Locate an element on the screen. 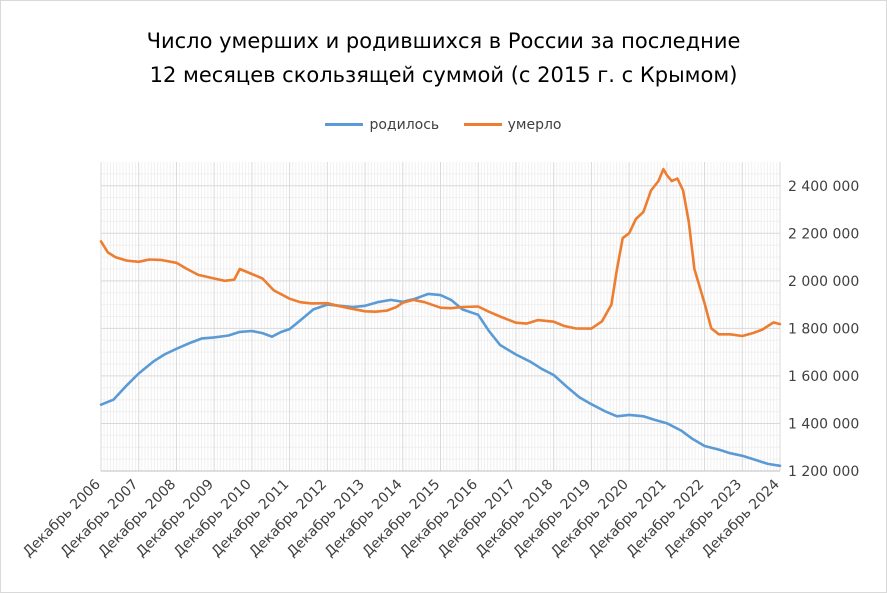 The image size is (887, 593). y-tick-label: 2 400 000 is located at coordinates (823, 187).